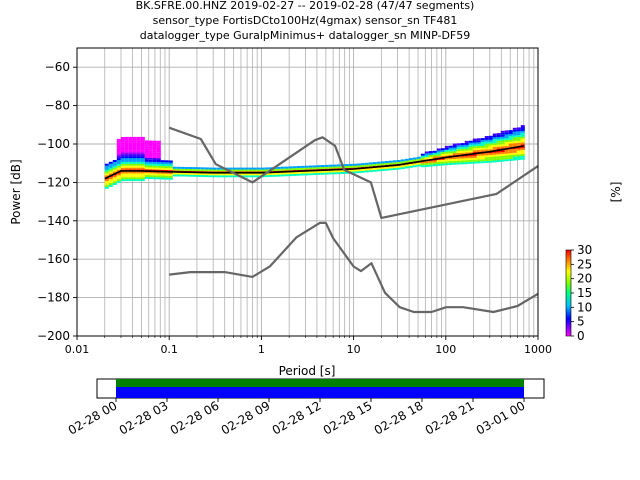 Image resolution: width=640 pixels, height=480 pixels. I want to click on colorbar-tick-label: 10, so click(584, 307).